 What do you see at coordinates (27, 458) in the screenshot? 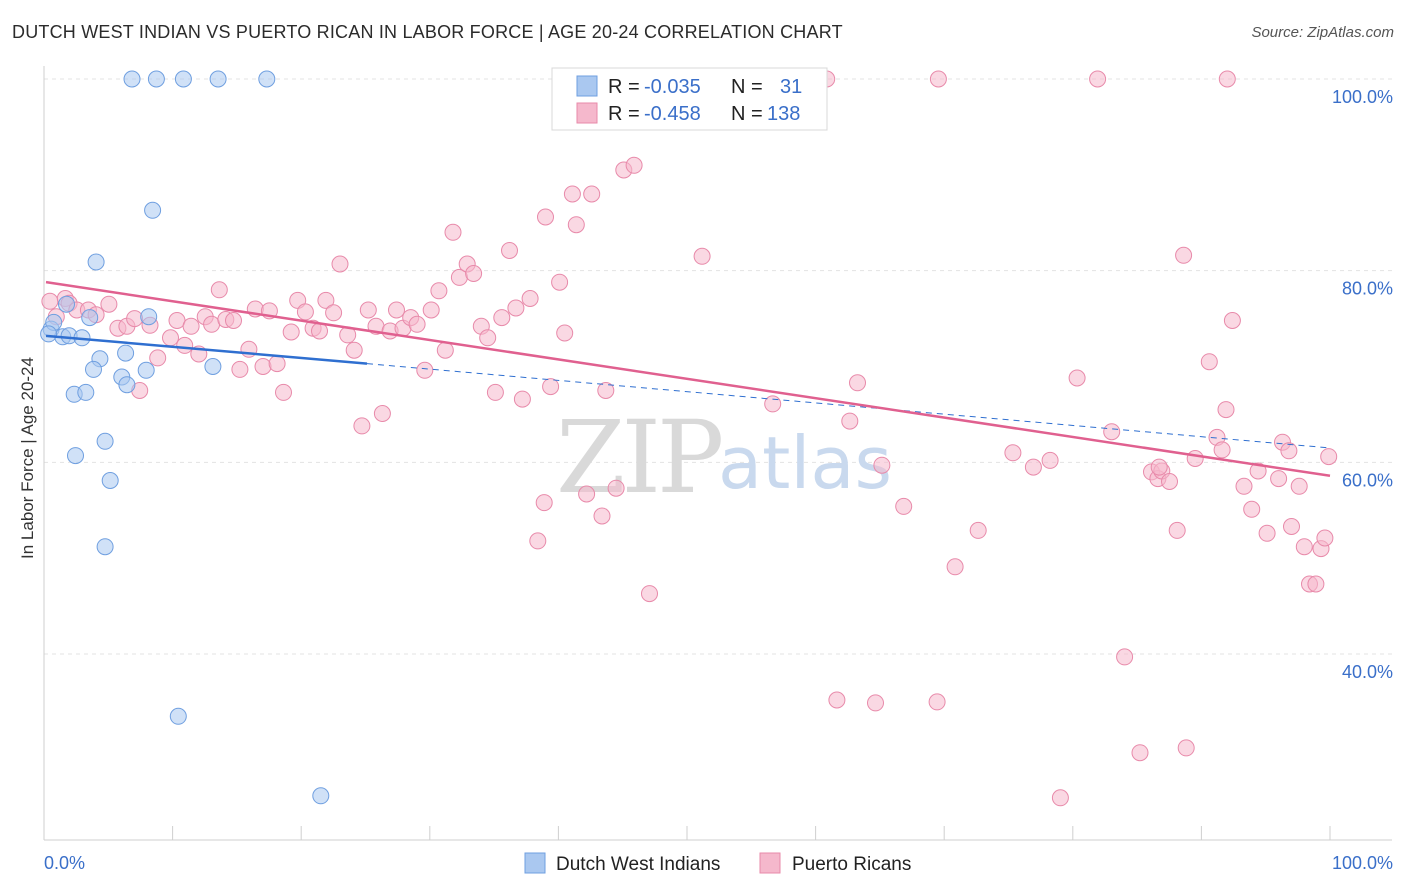
I see `y-axis-label: In Labor Force | Age 20-24` at bounding box center [27, 458].